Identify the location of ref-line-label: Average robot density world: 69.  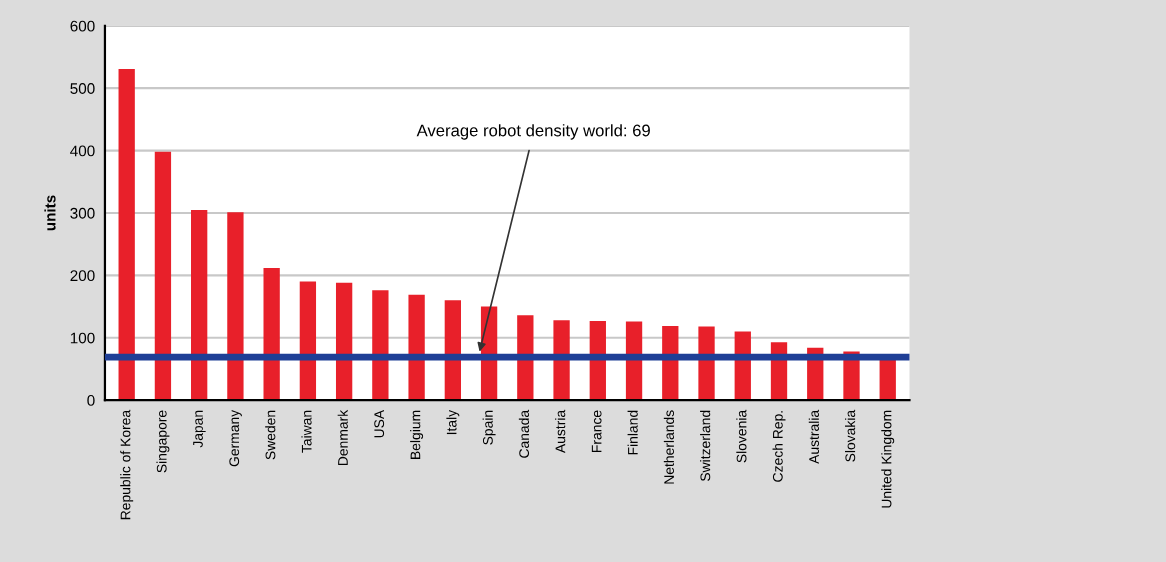
(533, 132).